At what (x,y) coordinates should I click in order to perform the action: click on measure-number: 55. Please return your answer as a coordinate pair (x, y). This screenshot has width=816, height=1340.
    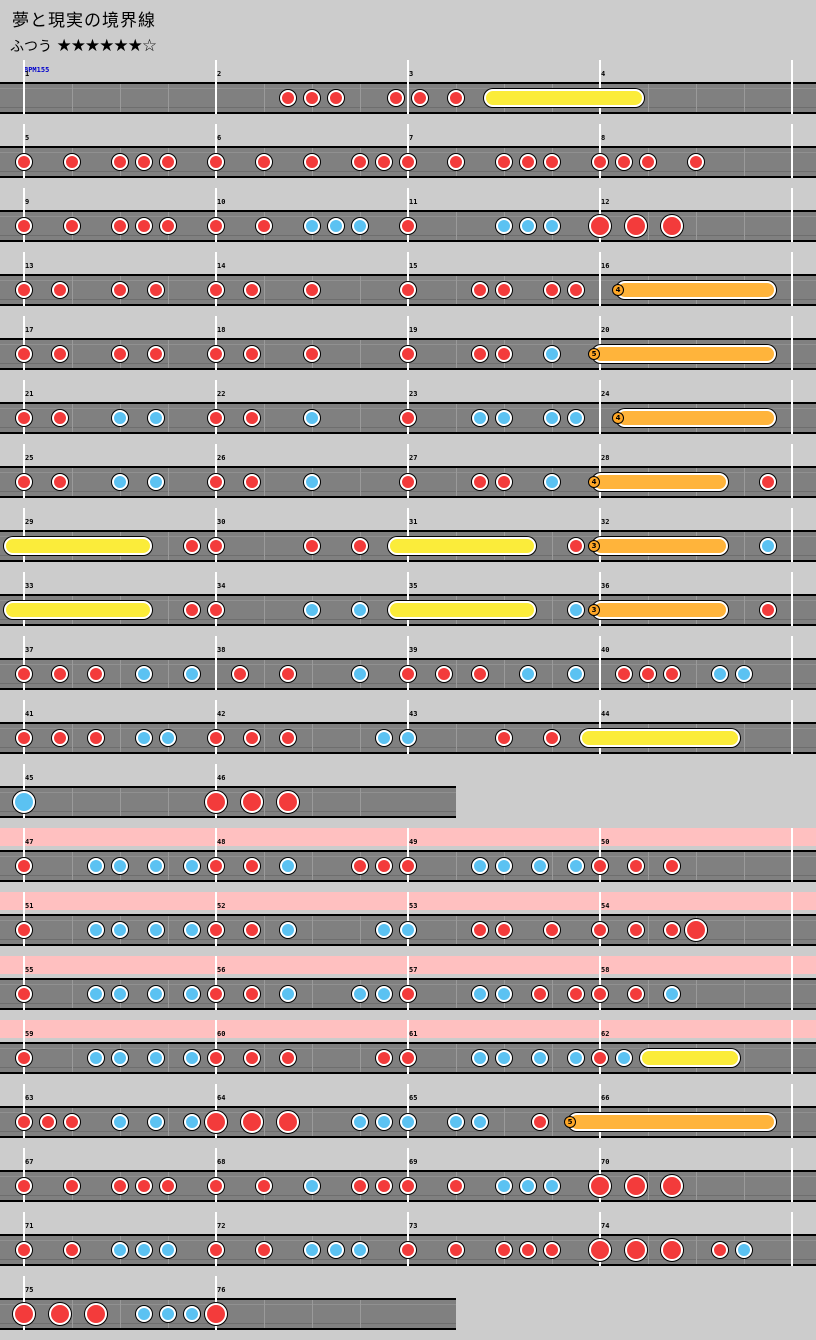
    Looking at the image, I should click on (29, 970).